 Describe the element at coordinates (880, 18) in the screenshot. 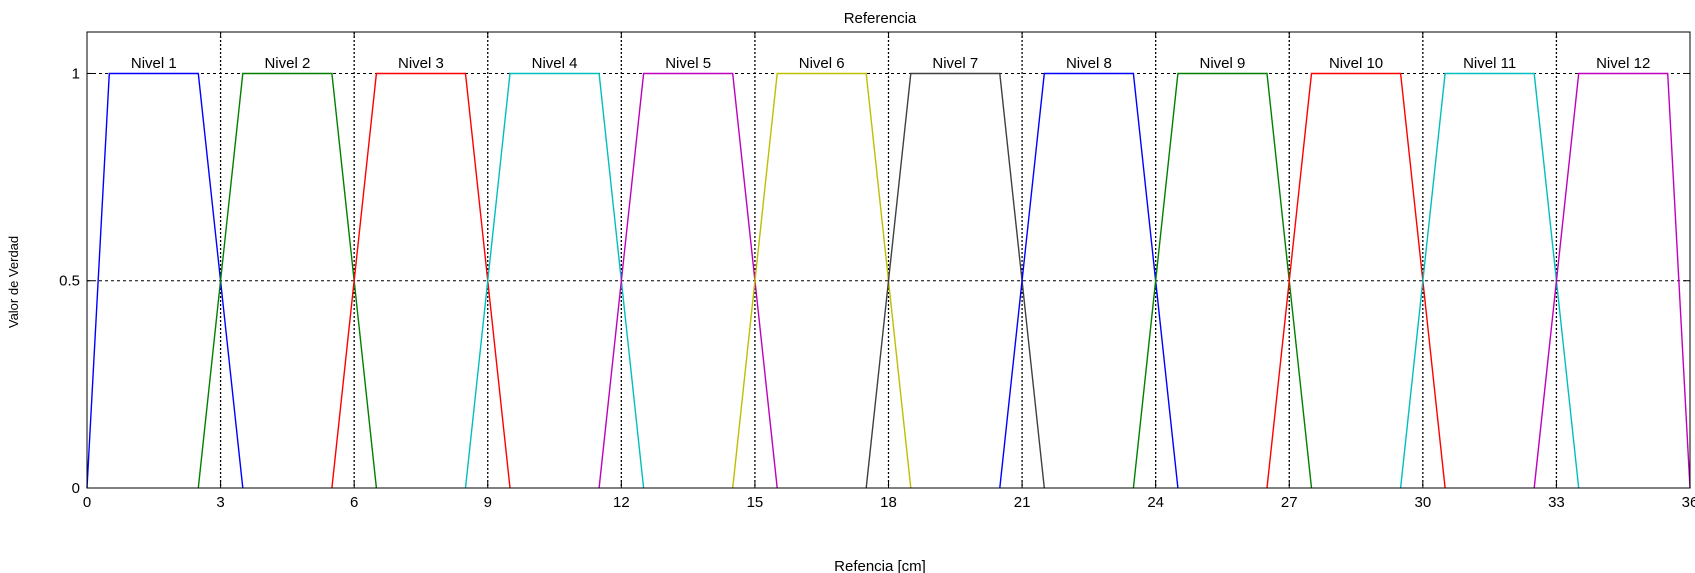

I see `chart-title: Referencia` at that location.